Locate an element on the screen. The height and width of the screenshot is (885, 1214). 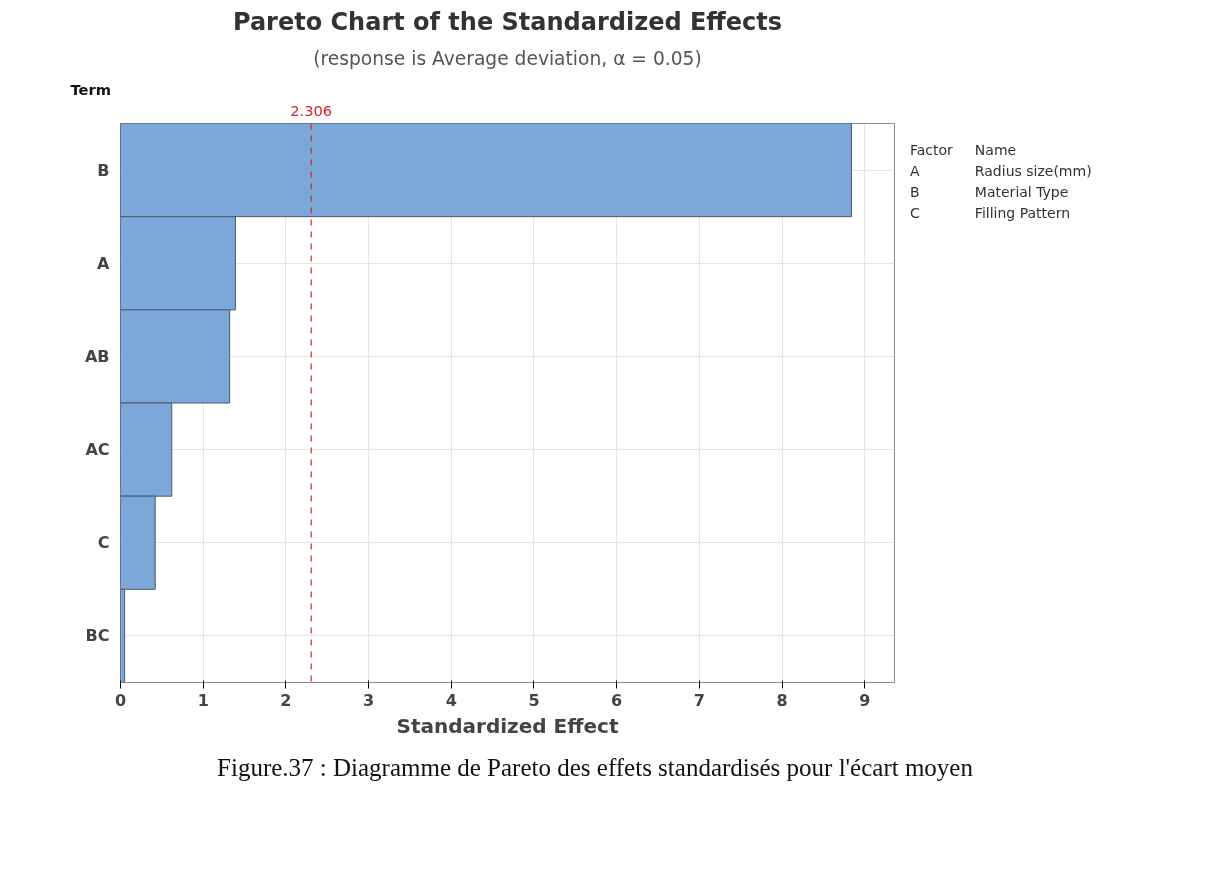
text: B Material Type is located at coordinates (989, 192).